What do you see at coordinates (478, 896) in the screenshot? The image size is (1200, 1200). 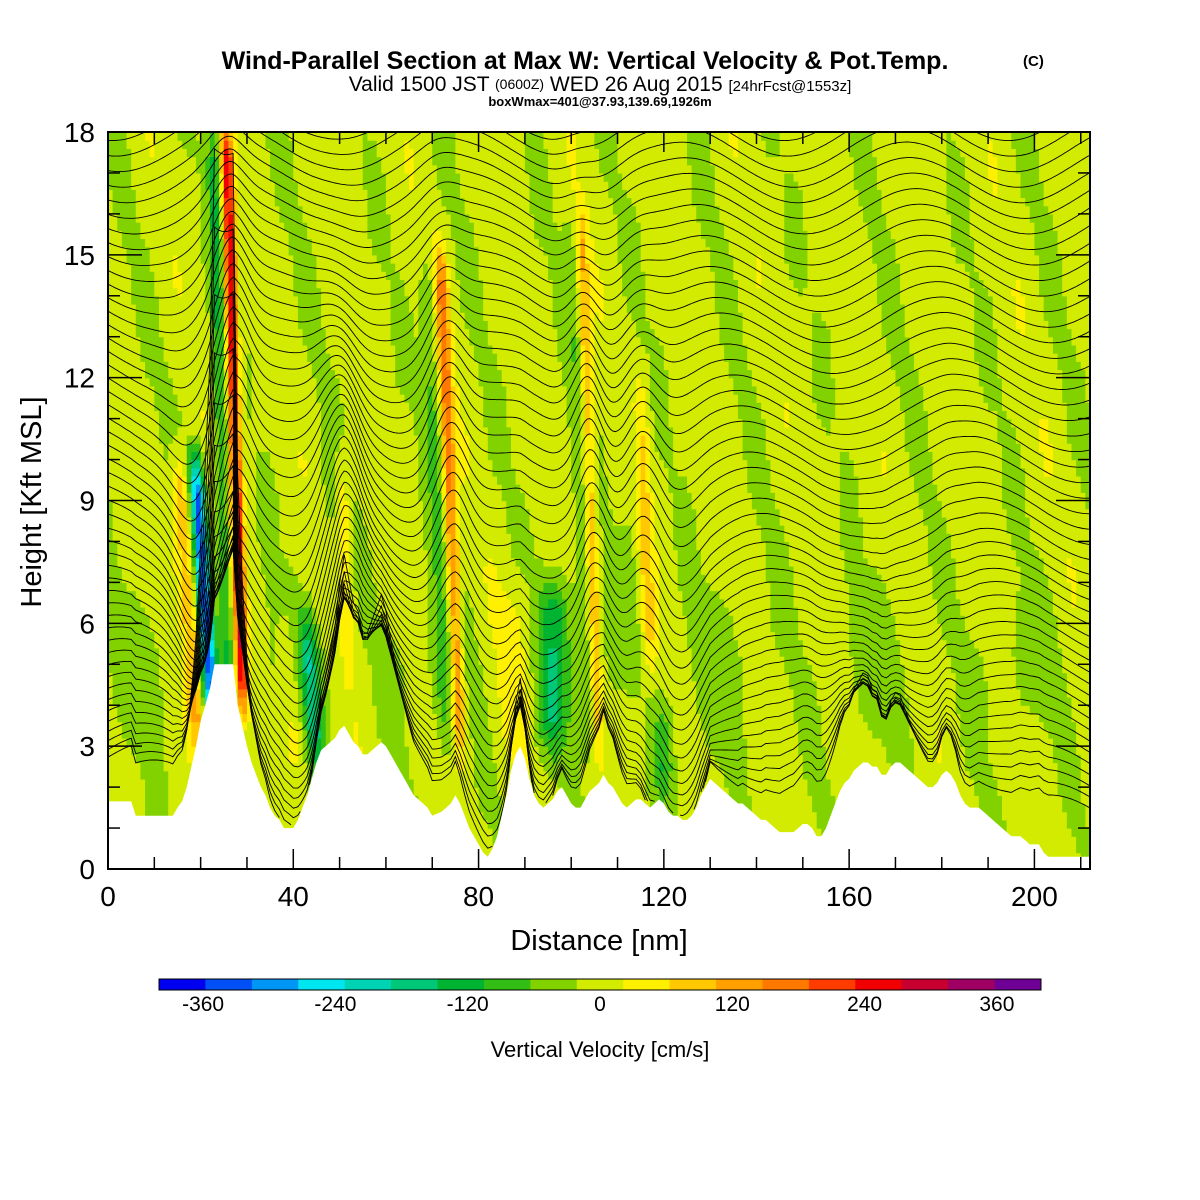 I see `x-tick-label: 80` at bounding box center [478, 896].